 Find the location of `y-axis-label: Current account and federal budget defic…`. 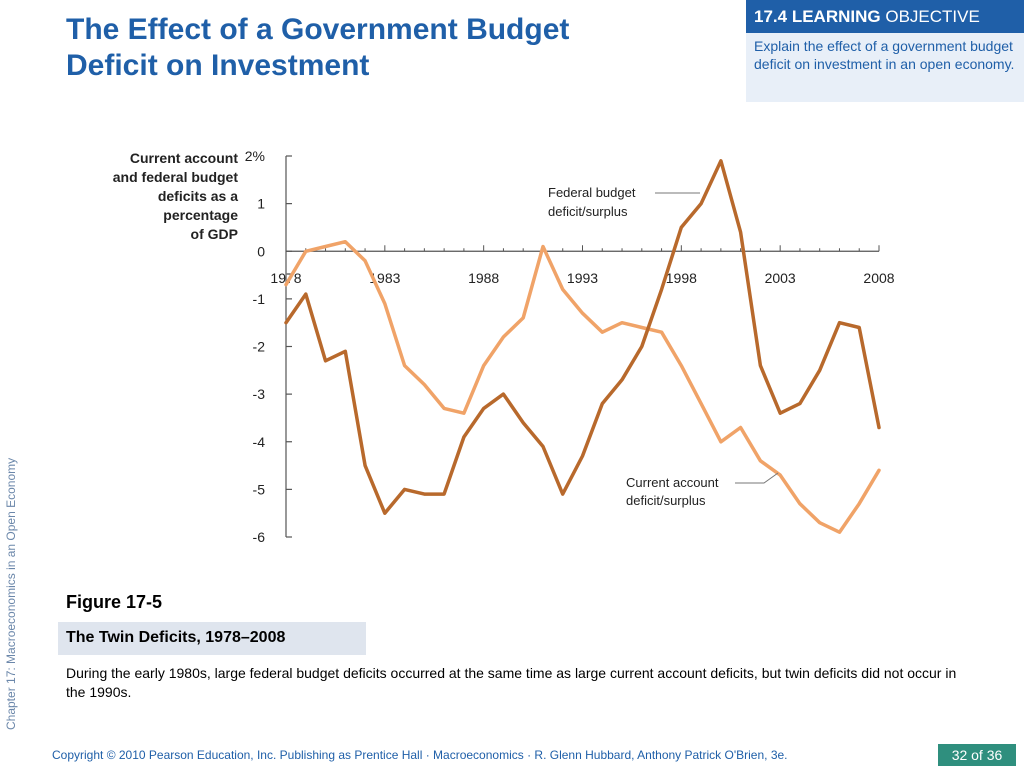

y-axis-label: Current account and federal budget defic… is located at coordinates (159, 196).